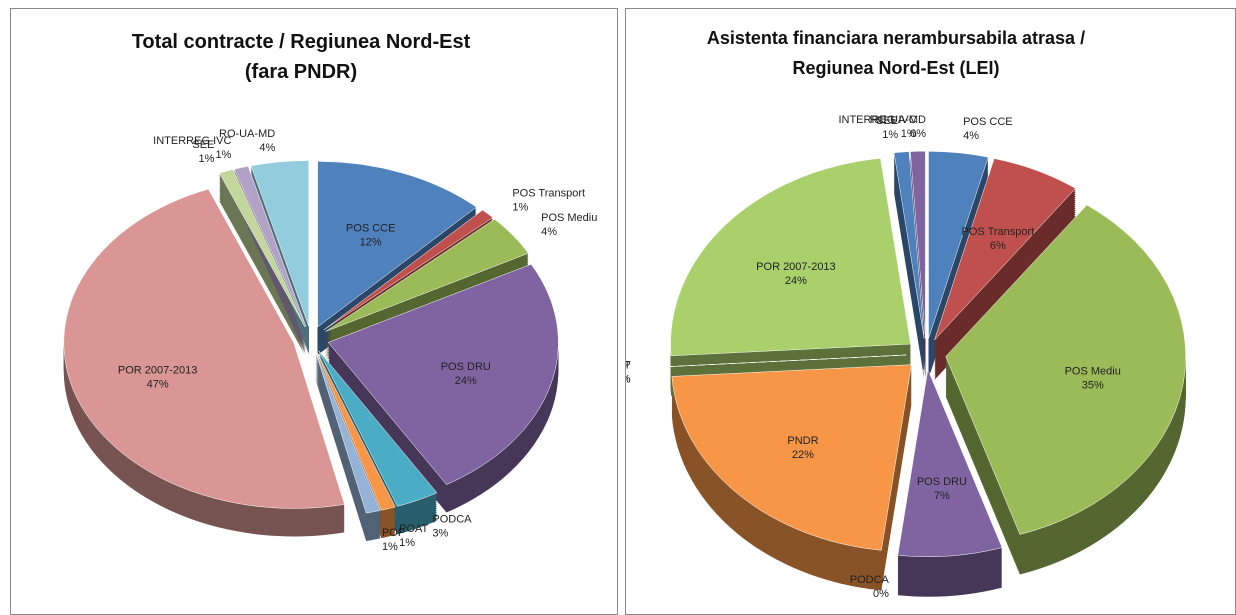 Image resolution: width=1236 pixels, height=615 pixels. What do you see at coordinates (466, 381) in the screenshot?
I see `value-label: 24%` at bounding box center [466, 381].